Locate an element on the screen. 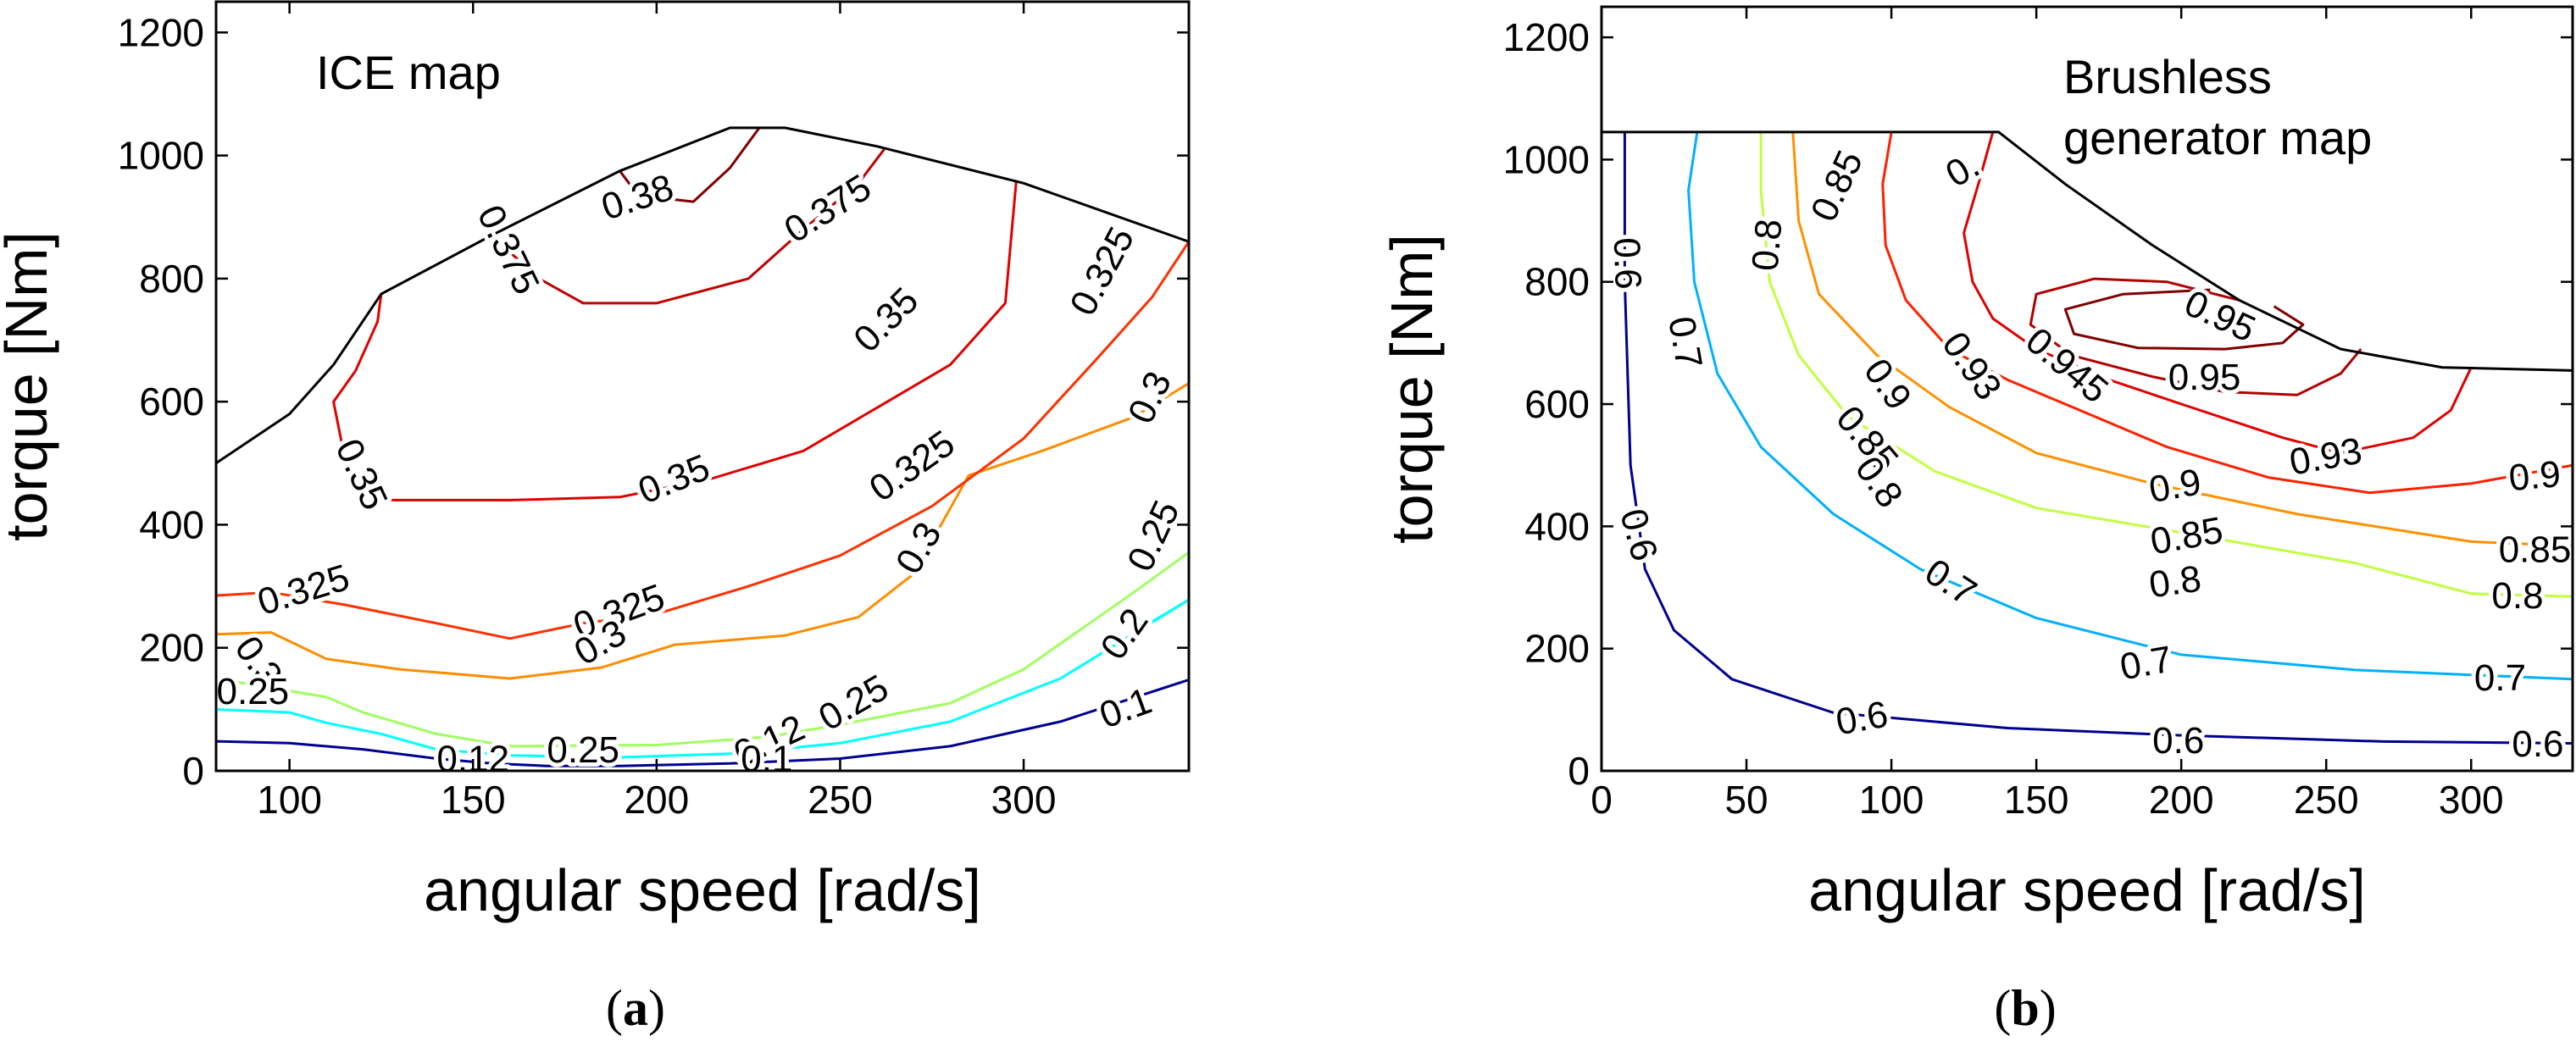  chart-title-line: Brushless is located at coordinates (2167, 76).